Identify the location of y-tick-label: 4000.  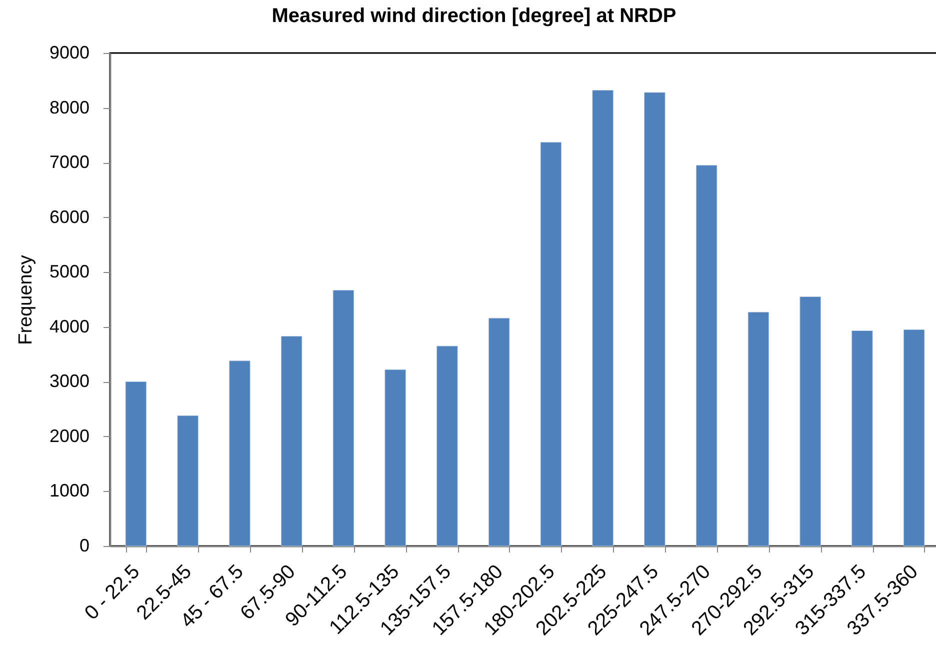
(69, 326).